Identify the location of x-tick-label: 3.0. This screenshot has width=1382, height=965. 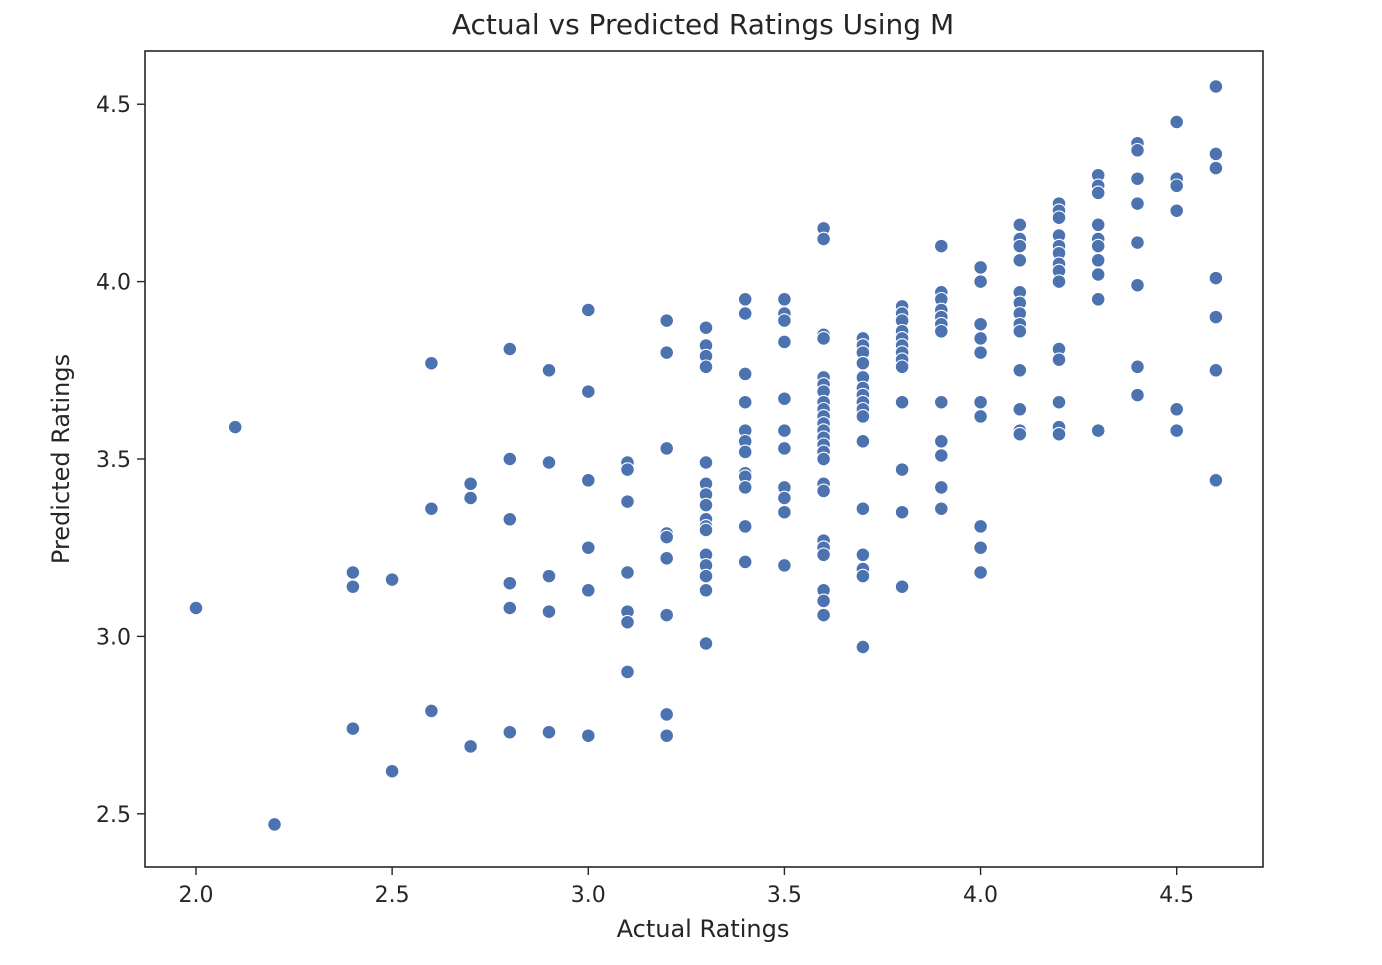
(588, 895).